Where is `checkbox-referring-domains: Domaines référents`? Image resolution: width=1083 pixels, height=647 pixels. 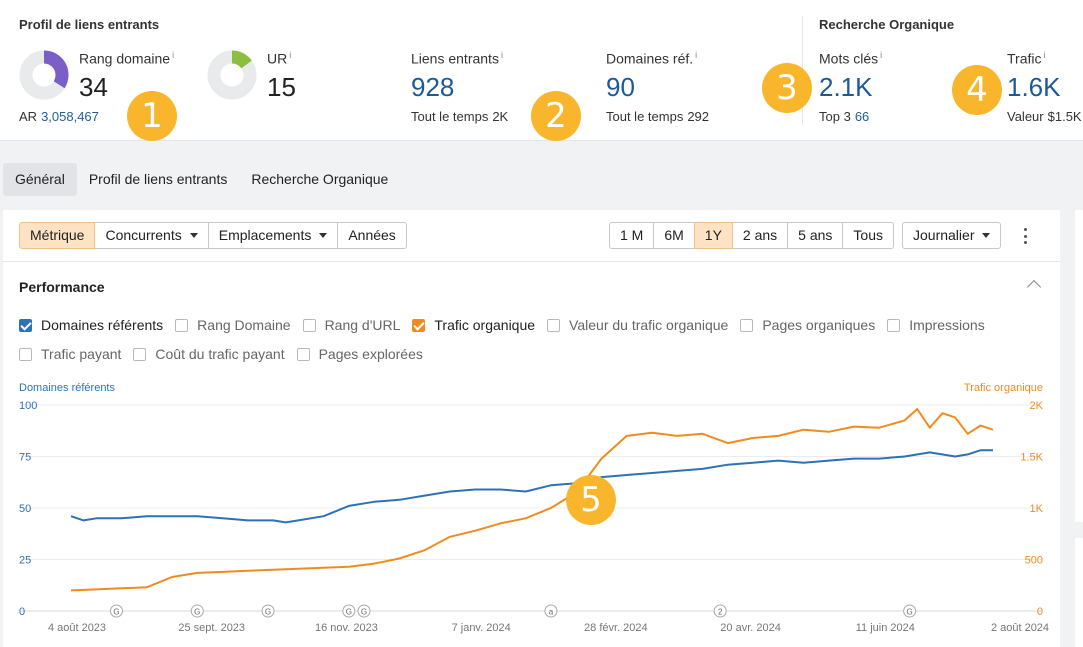 checkbox-referring-domains: Domaines référents is located at coordinates (91, 325).